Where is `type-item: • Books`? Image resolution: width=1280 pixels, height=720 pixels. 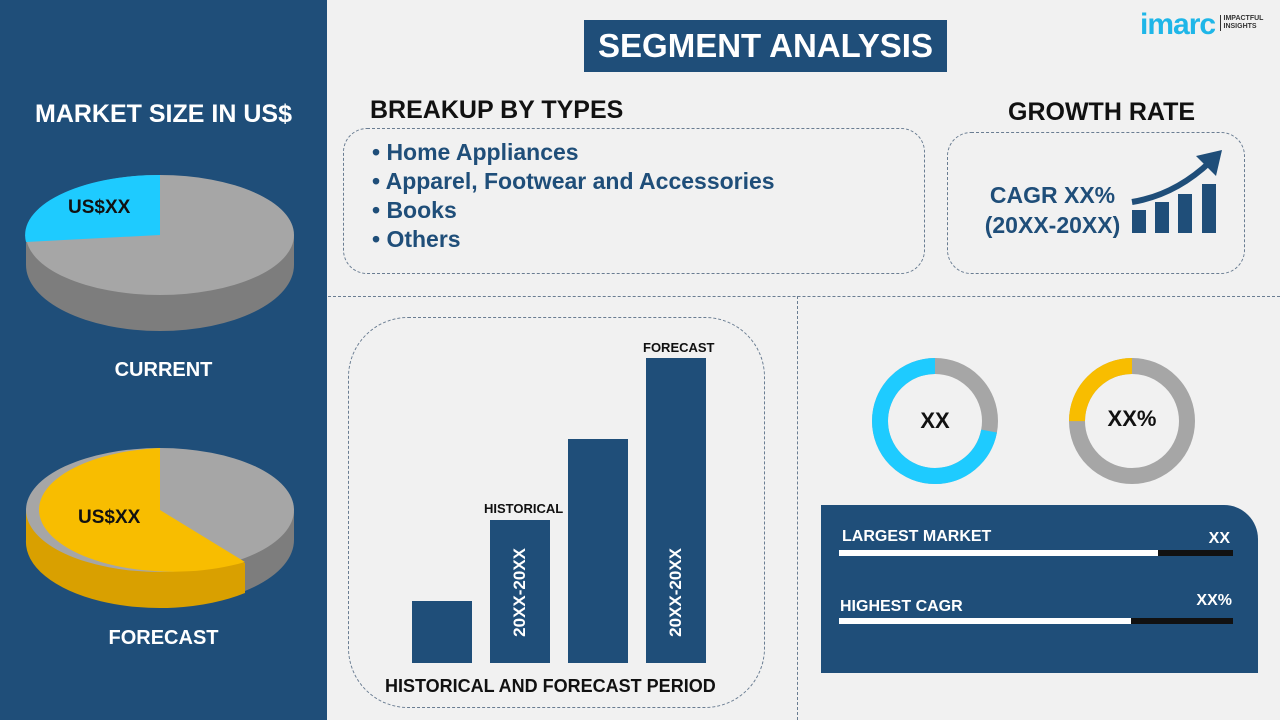
type-item: • Books is located at coordinates (414, 210).